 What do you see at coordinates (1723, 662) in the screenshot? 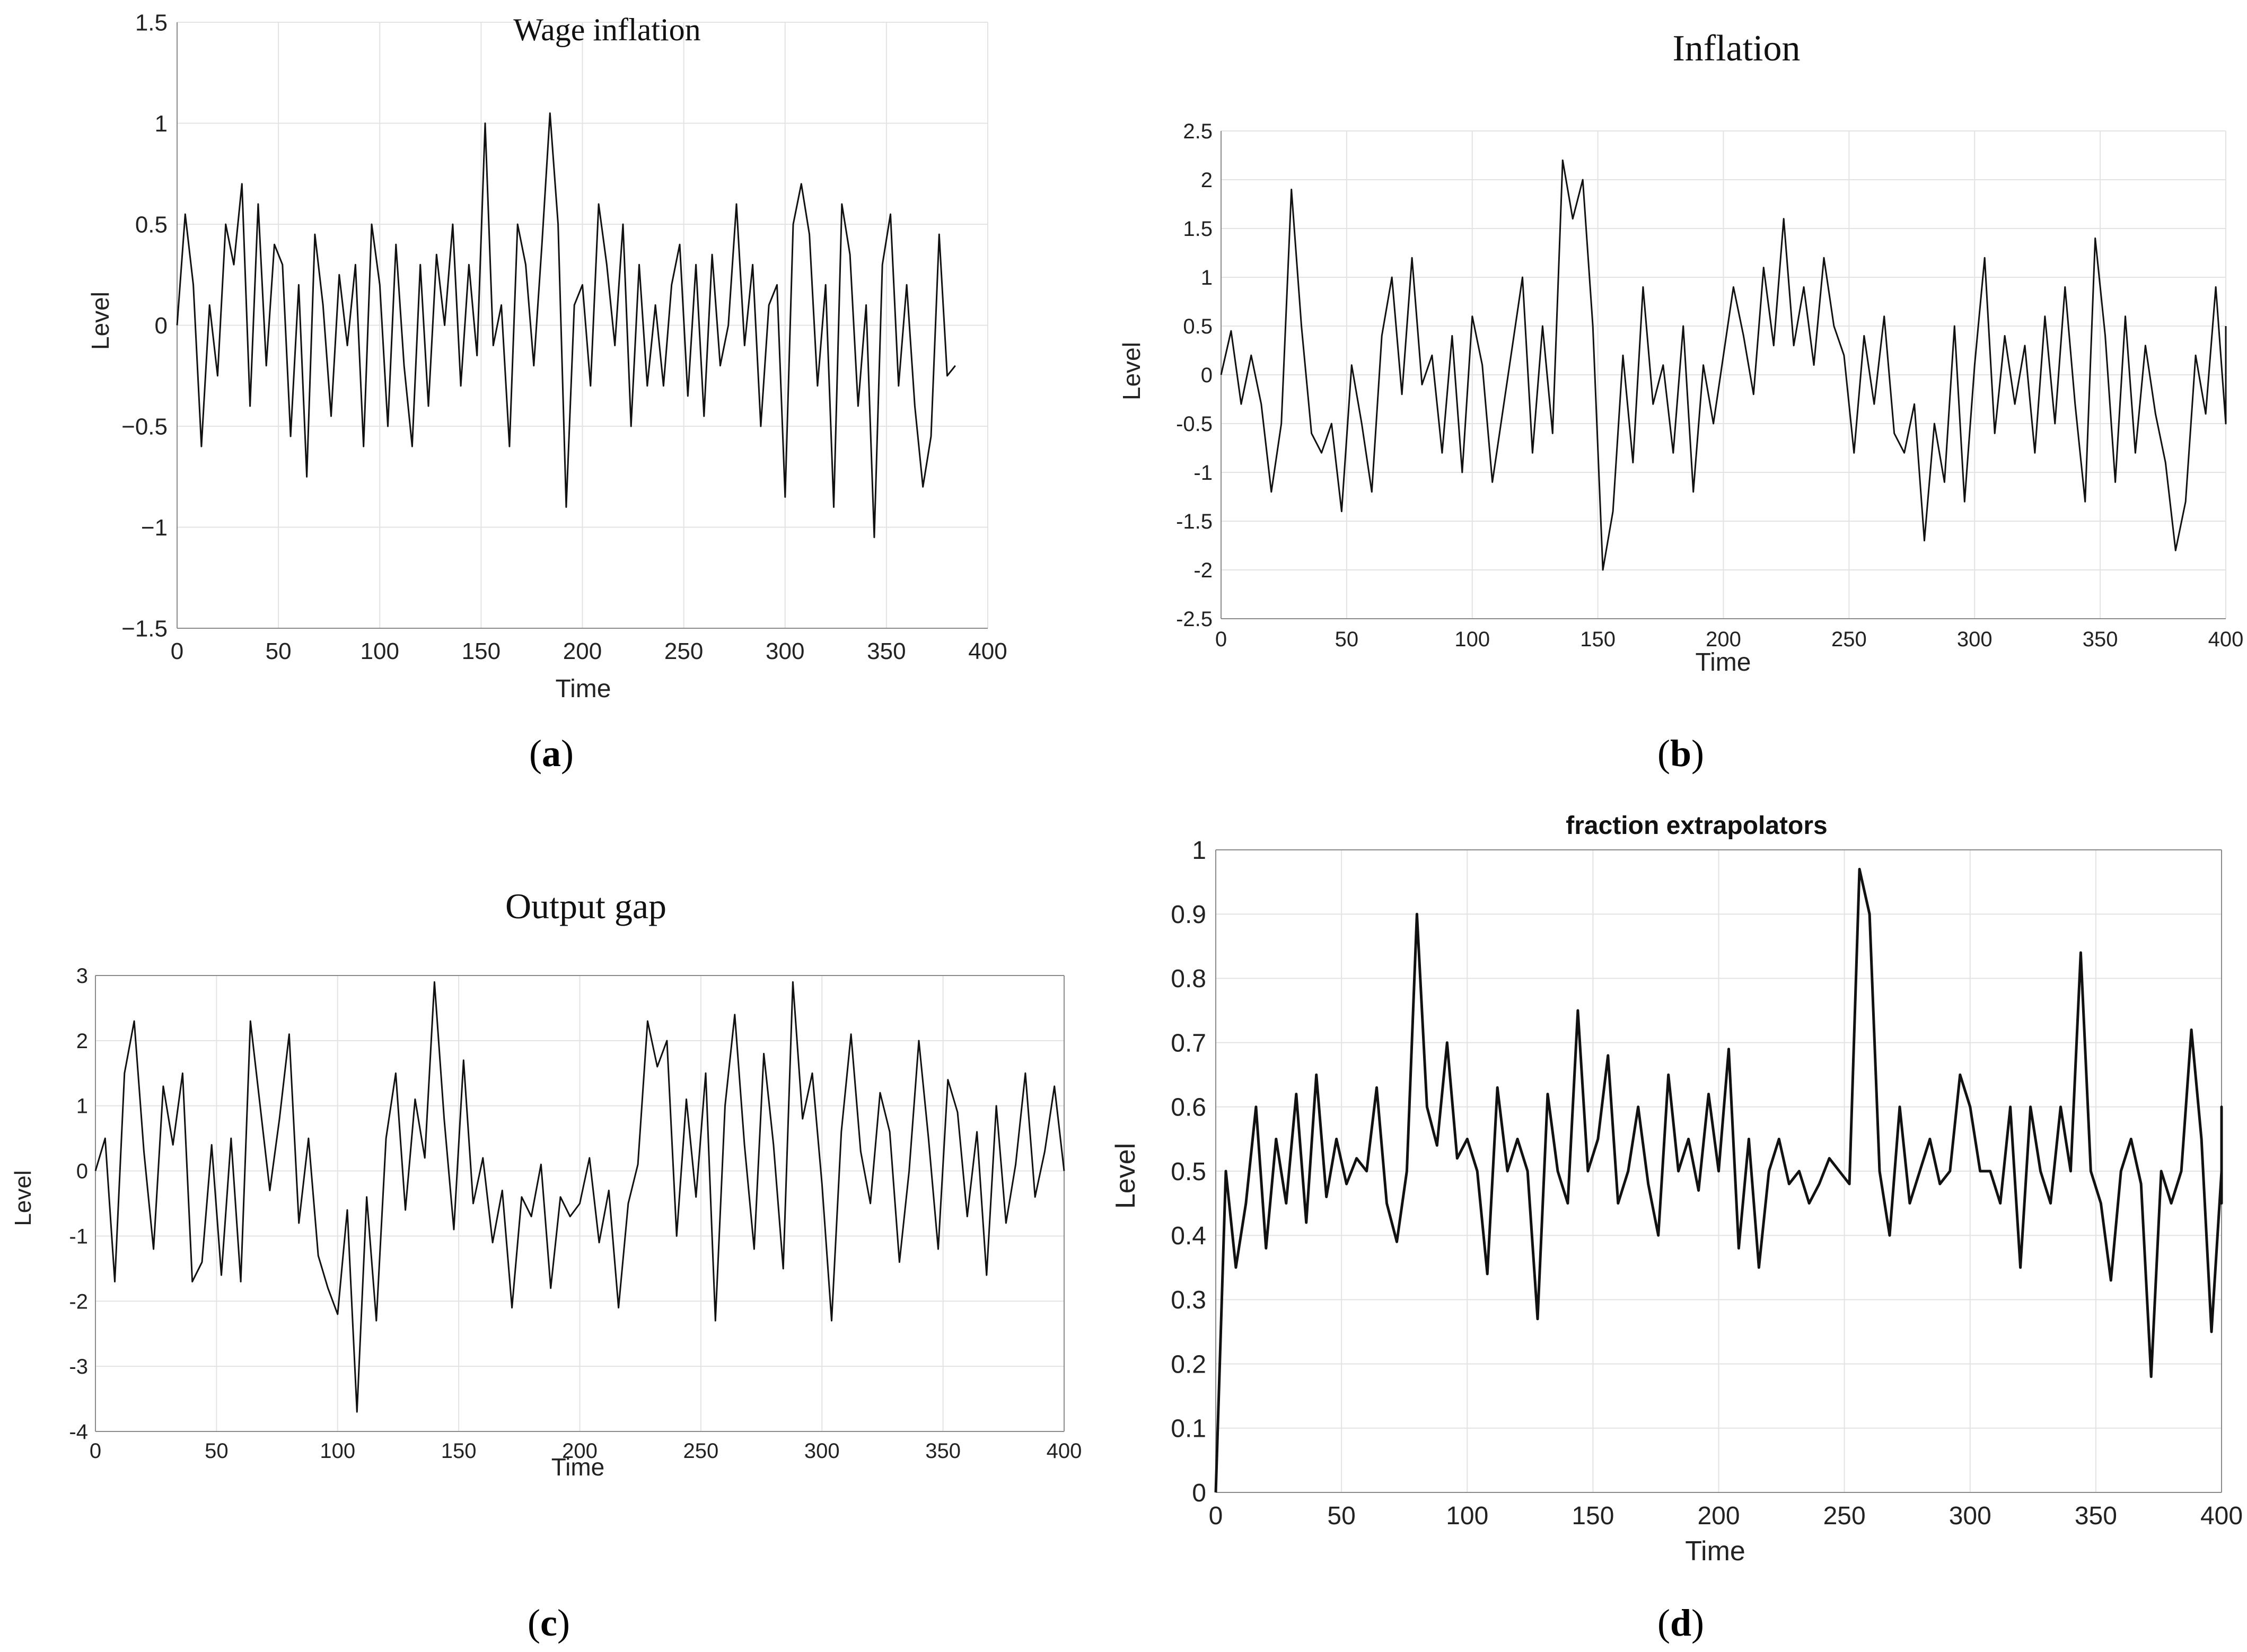
I see `x-axis-label-b: Time` at bounding box center [1723, 662].